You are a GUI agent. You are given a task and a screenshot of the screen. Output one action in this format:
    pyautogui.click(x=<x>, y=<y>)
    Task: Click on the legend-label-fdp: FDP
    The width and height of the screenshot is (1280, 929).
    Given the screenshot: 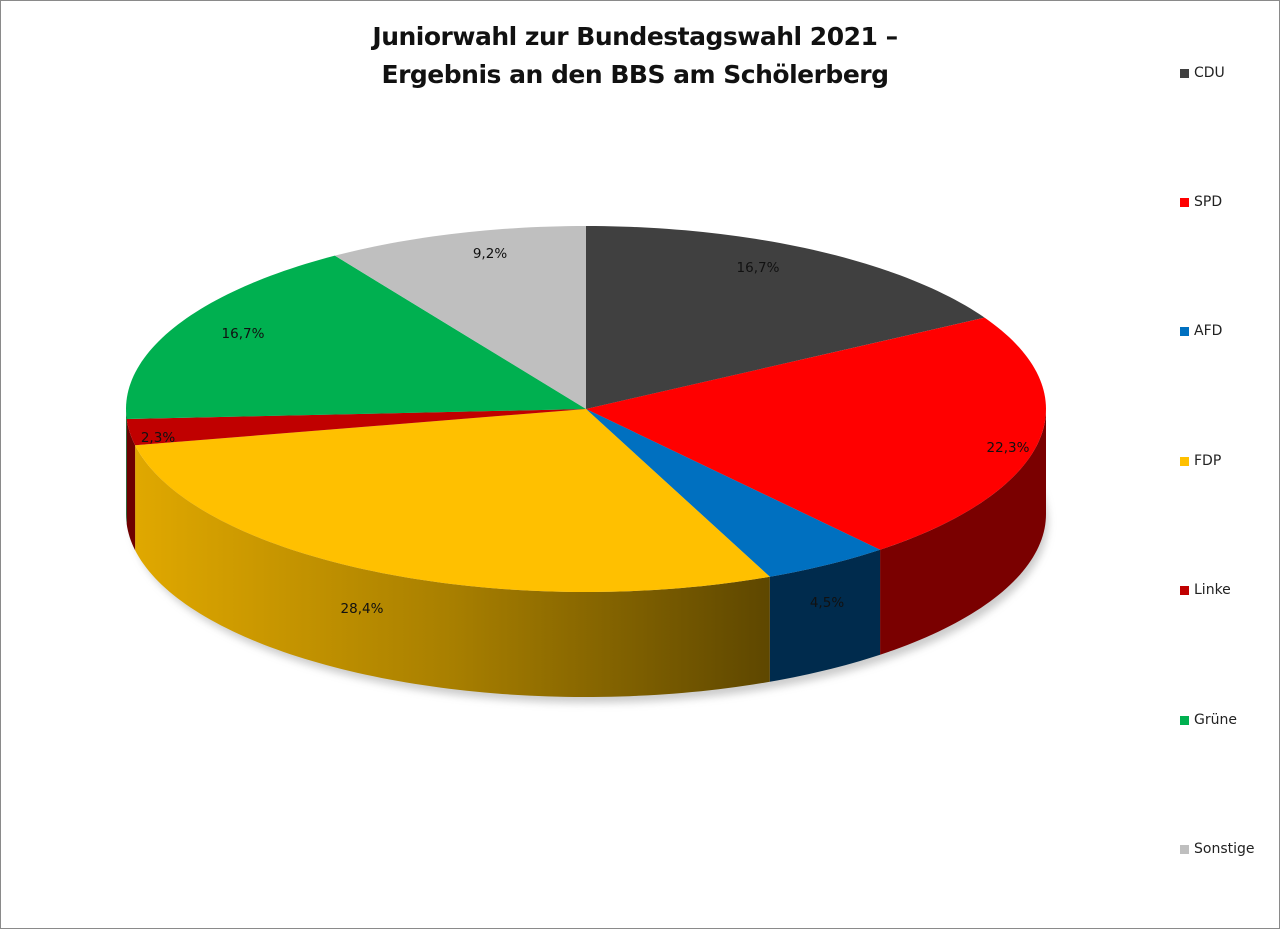 What is the action you would take?
    pyautogui.click(x=1208, y=461)
    